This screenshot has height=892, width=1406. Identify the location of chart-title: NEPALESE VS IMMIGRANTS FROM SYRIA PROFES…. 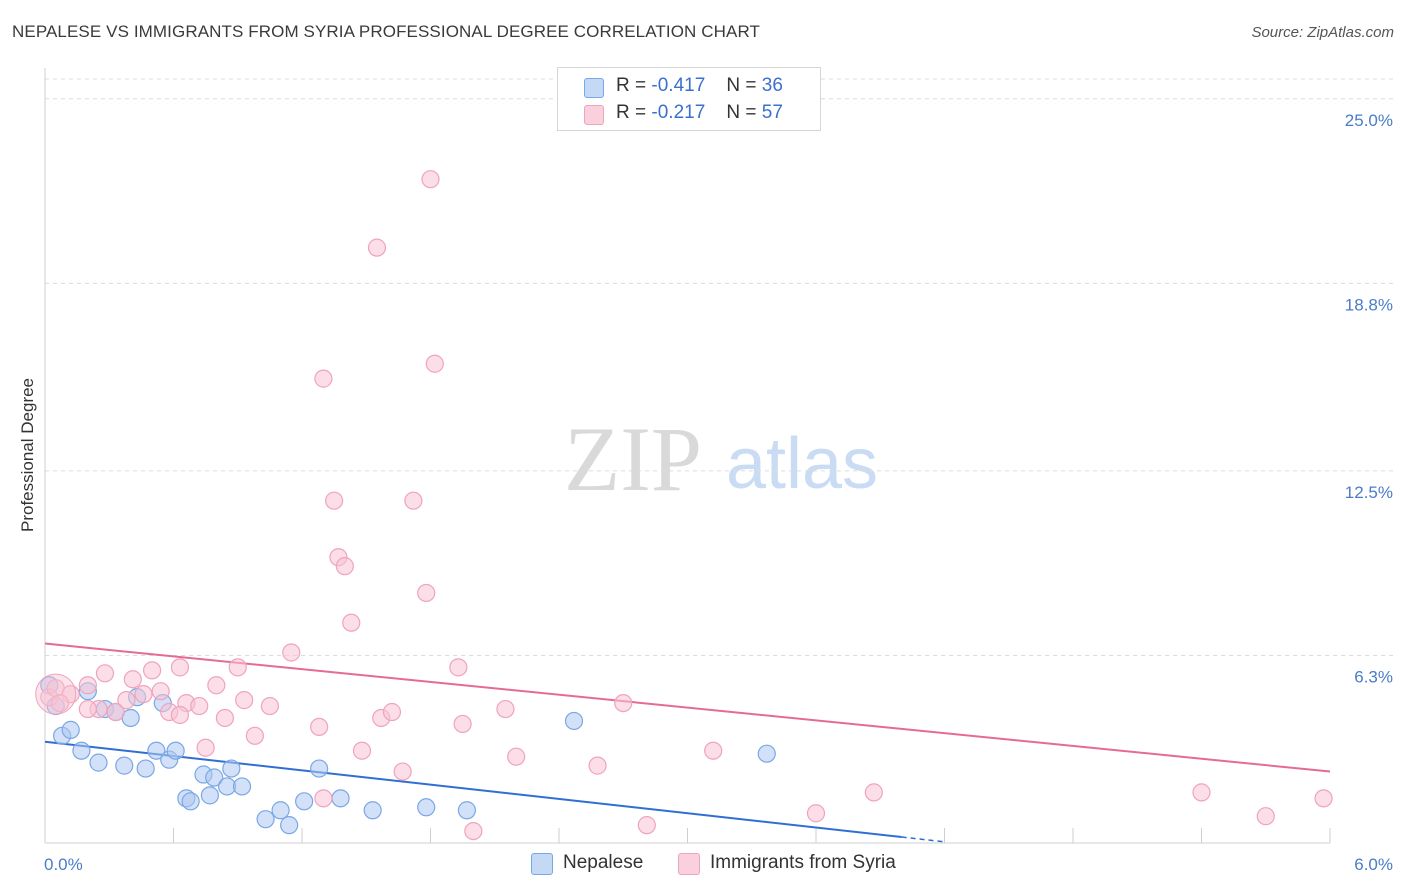
(386, 31).